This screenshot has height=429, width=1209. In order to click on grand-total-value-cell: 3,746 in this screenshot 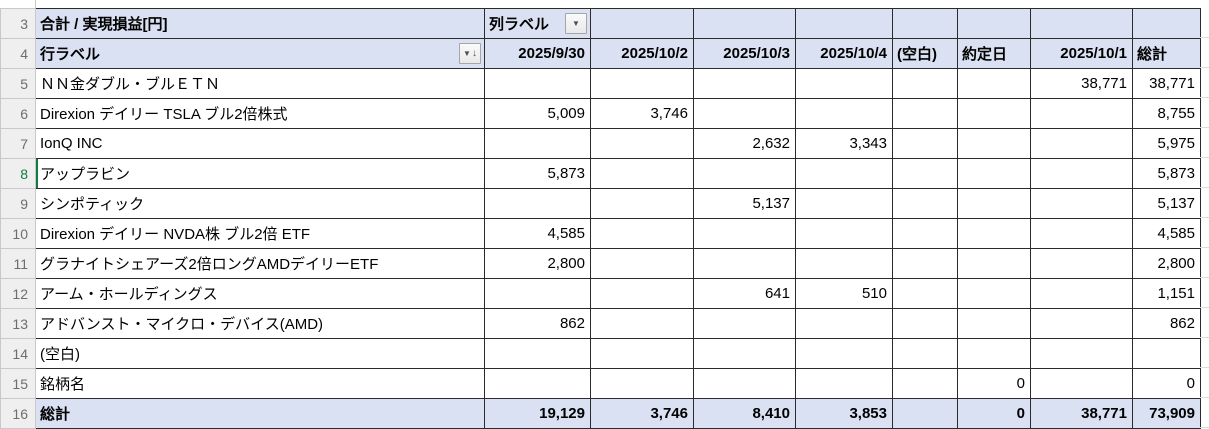, I will do `click(642, 413)`.